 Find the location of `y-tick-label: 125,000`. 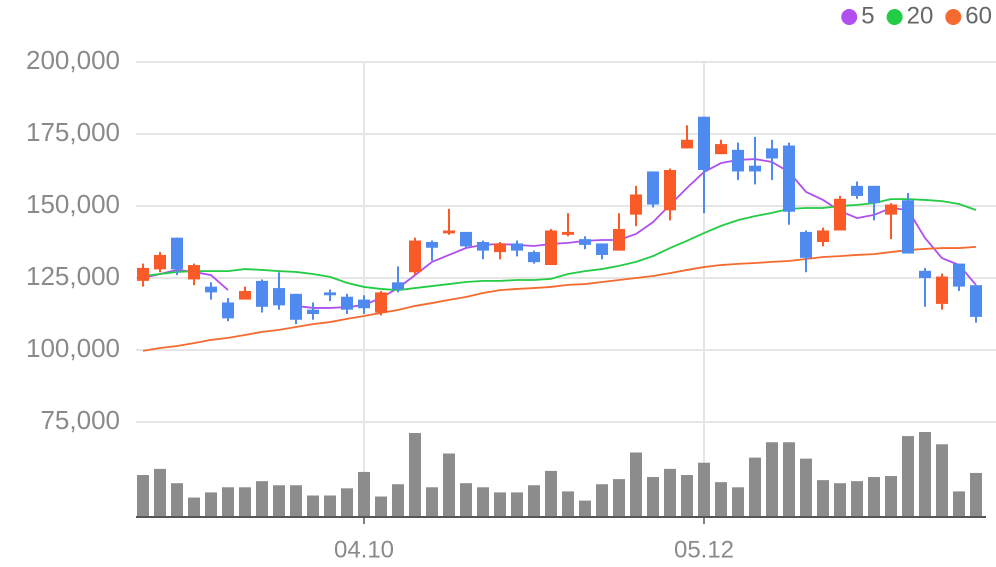

y-tick-label: 125,000 is located at coordinates (73, 276).